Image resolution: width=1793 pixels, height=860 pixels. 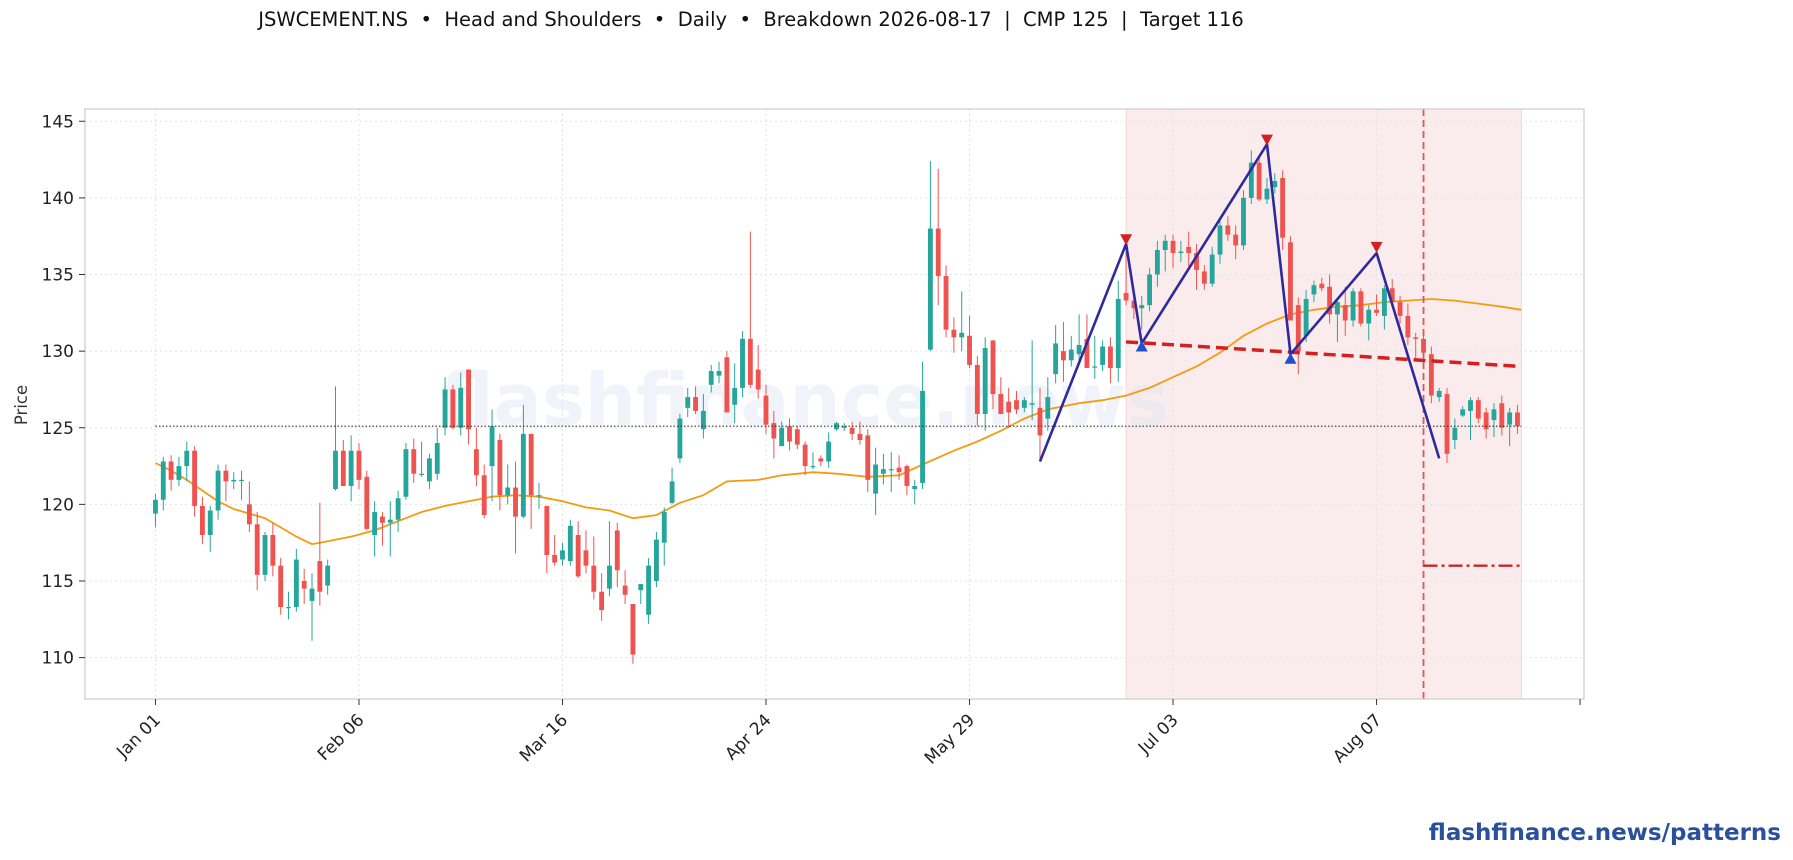 I want to click on x-tick-label: May 29, so click(x=950, y=739).